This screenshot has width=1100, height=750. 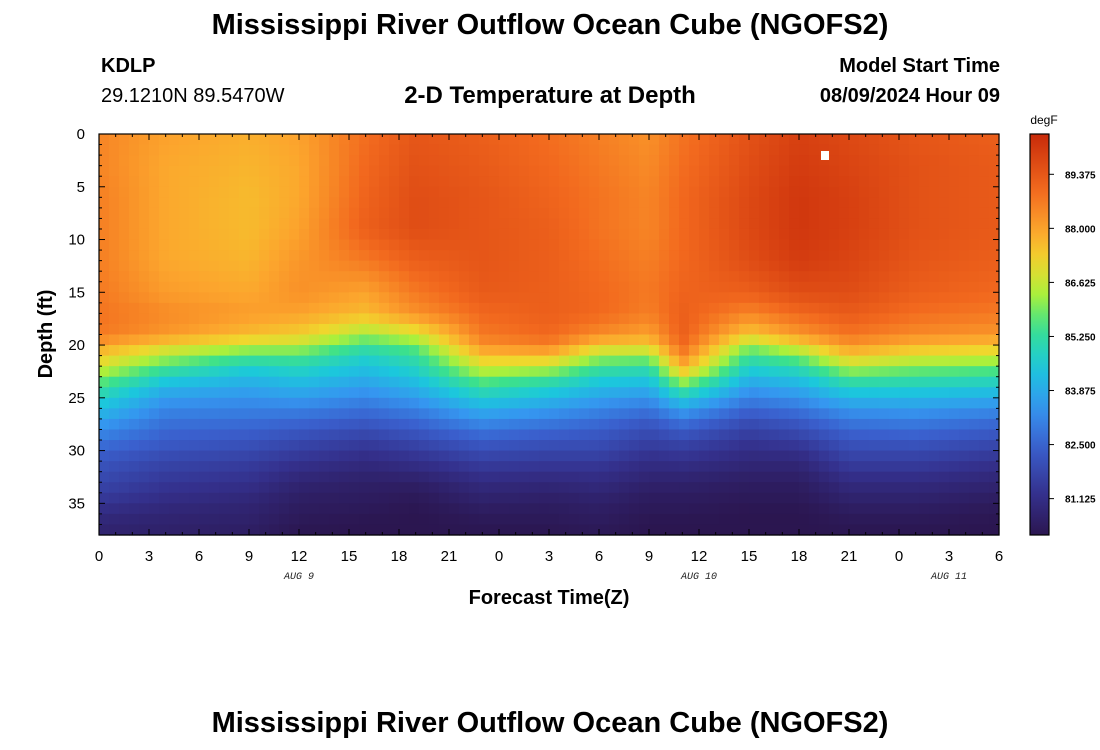 I want to click on x-tick-label: 6, so click(x=999, y=556).